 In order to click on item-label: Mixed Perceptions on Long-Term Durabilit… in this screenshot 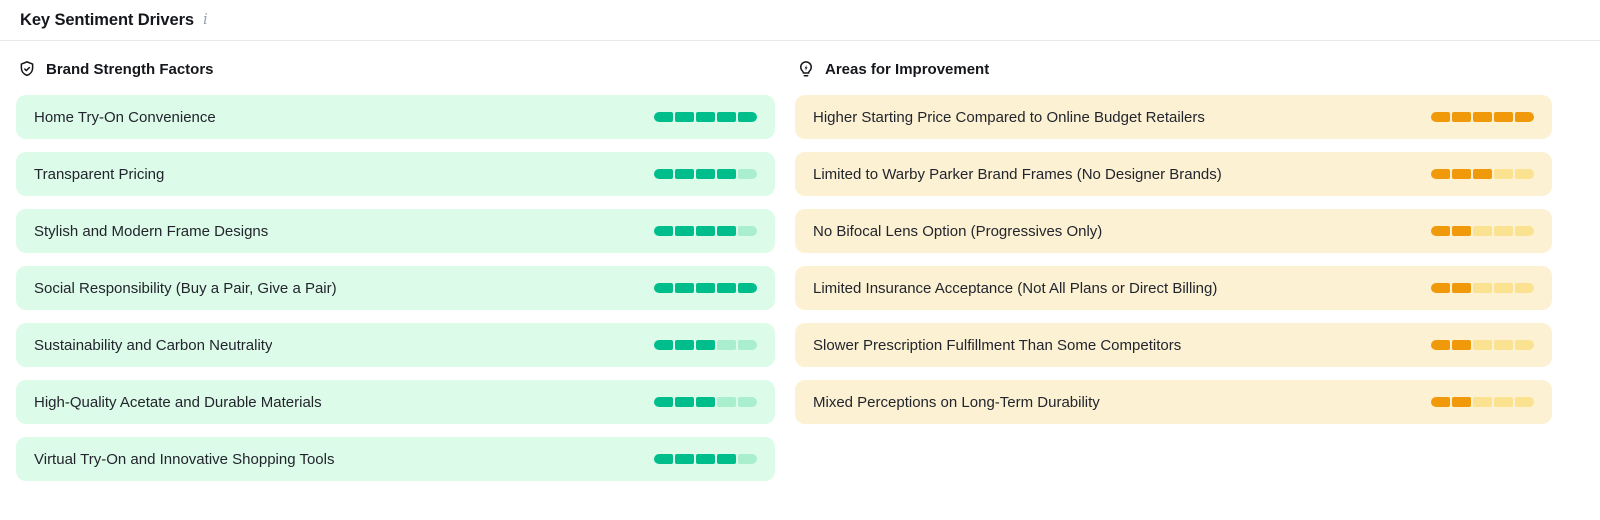, I will do `click(956, 402)`.